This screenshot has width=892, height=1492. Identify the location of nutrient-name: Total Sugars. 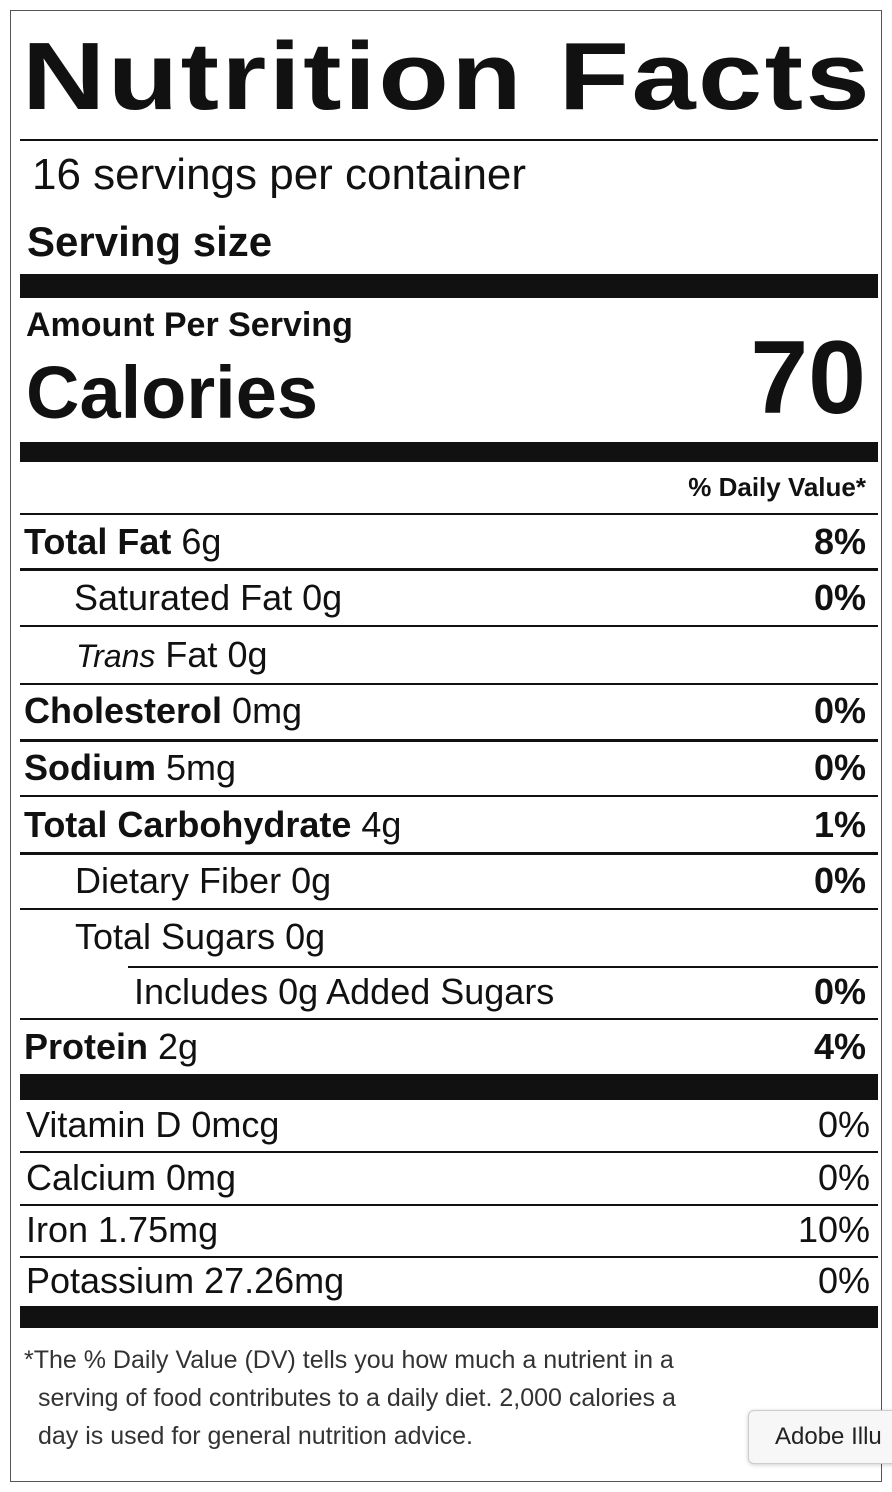
(175, 936).